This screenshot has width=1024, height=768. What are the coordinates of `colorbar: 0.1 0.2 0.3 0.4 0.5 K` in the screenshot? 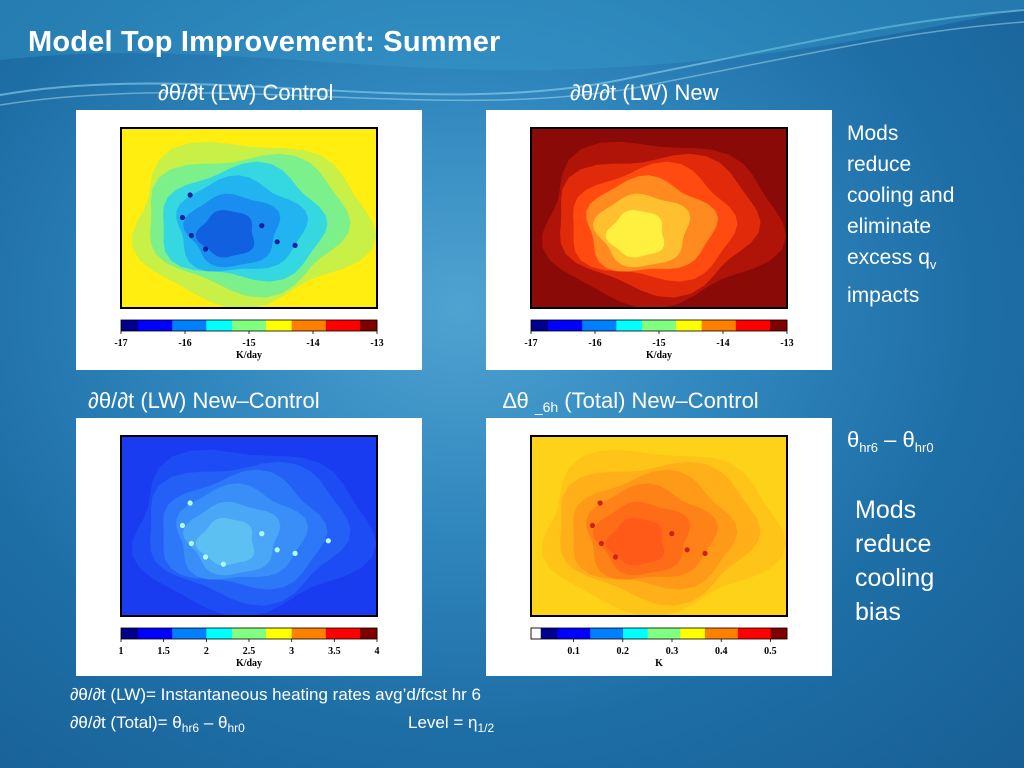 It's located at (659, 648).